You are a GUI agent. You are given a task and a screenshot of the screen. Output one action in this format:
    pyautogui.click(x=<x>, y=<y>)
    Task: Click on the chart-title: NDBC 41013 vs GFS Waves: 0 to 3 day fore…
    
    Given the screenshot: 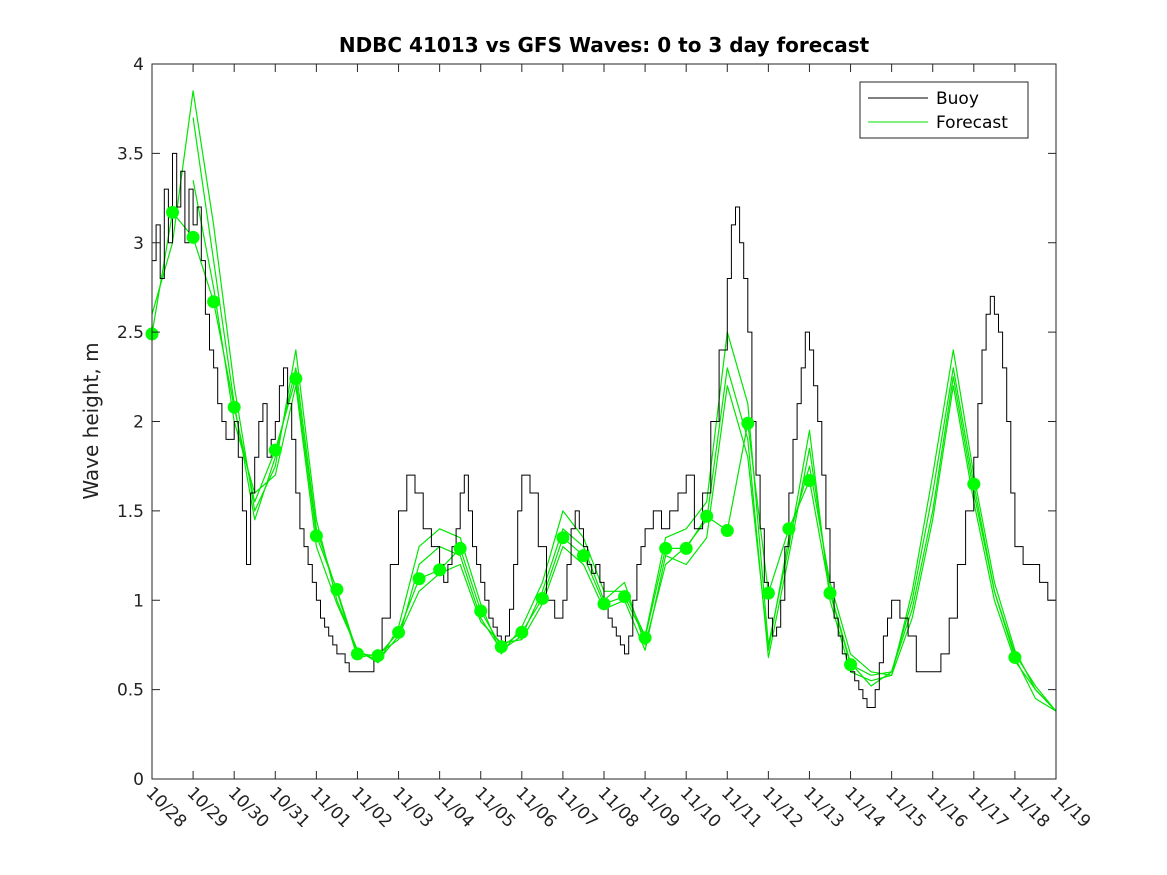 What is the action you would take?
    pyautogui.click(x=604, y=45)
    